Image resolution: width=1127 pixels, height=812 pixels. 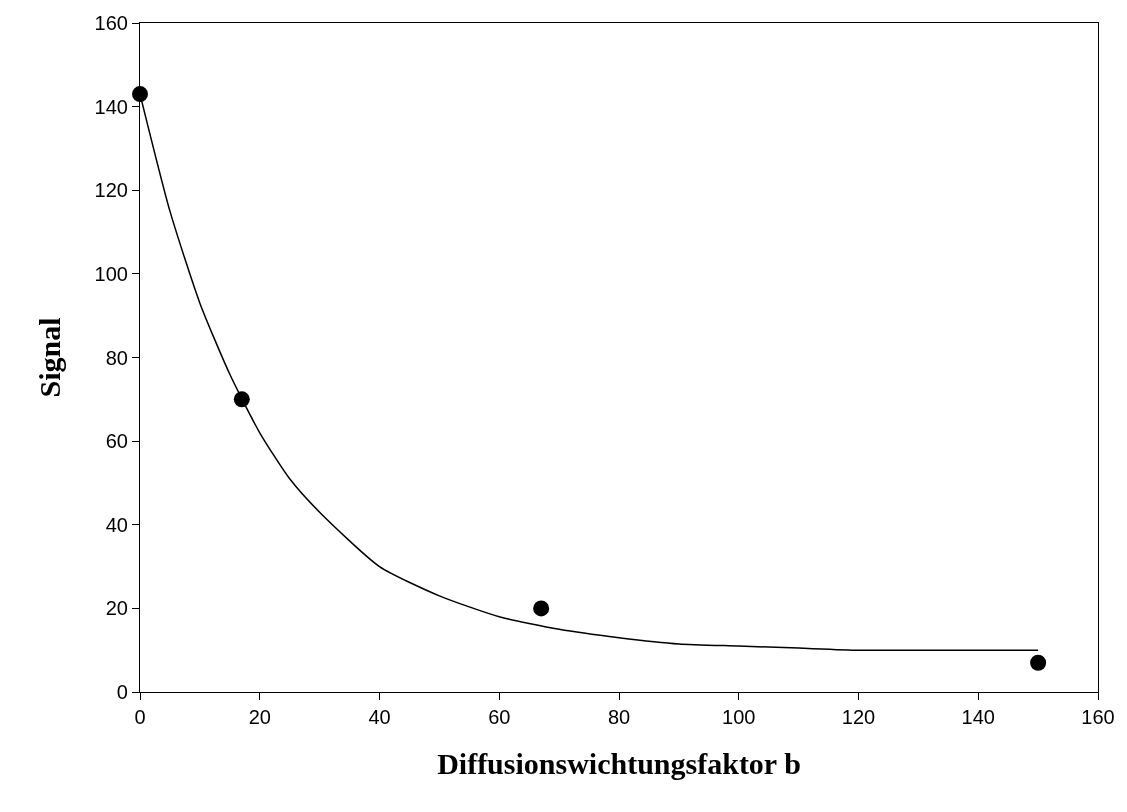 I want to click on y-axis-title: Signal, so click(x=49, y=357).